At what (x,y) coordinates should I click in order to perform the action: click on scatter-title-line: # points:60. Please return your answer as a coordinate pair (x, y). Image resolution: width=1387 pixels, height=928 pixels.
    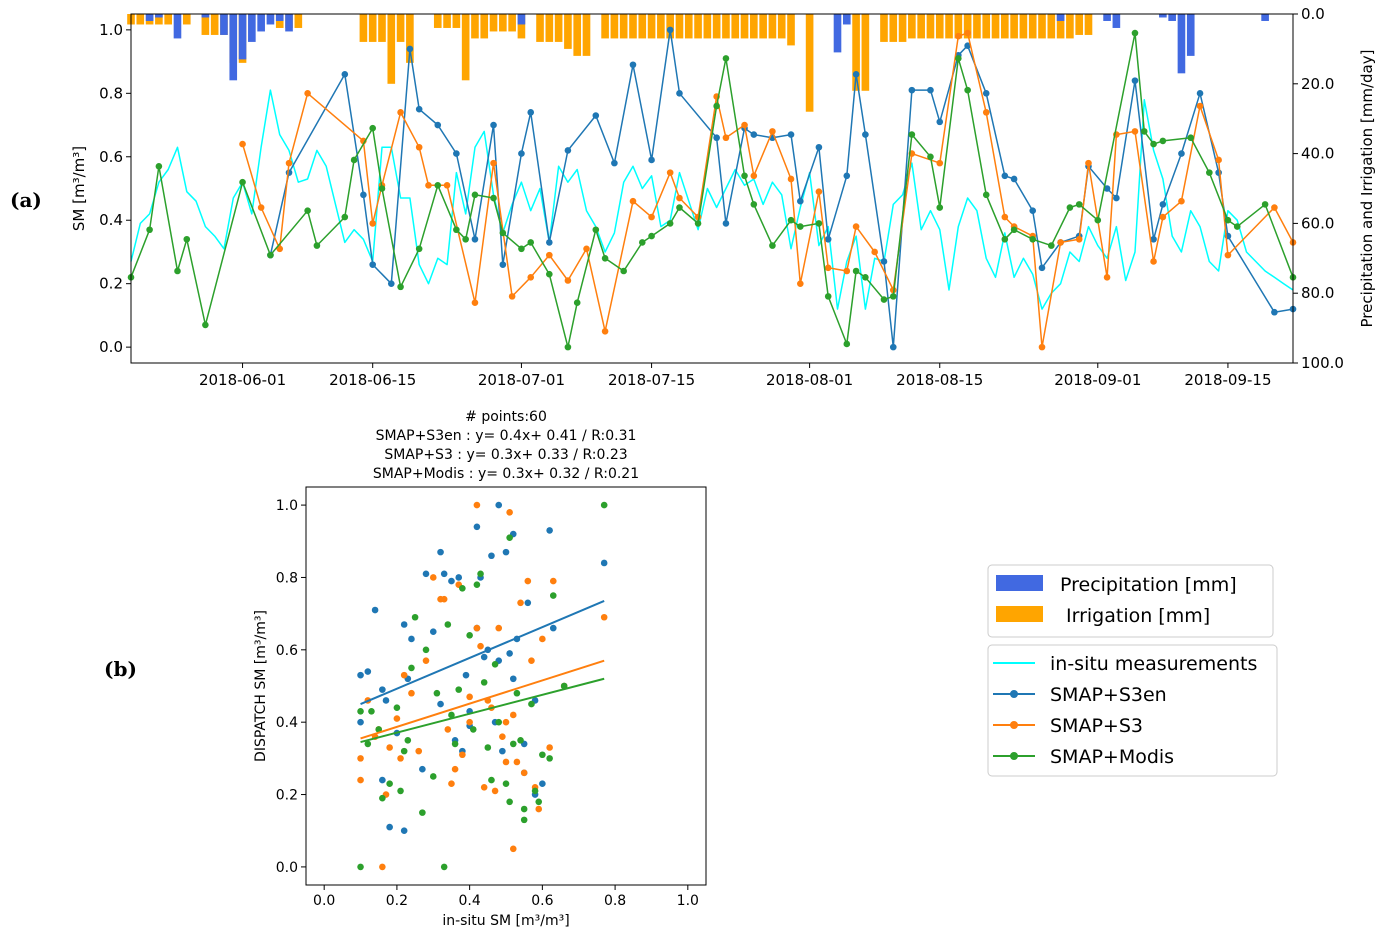
    Looking at the image, I should click on (506, 417).